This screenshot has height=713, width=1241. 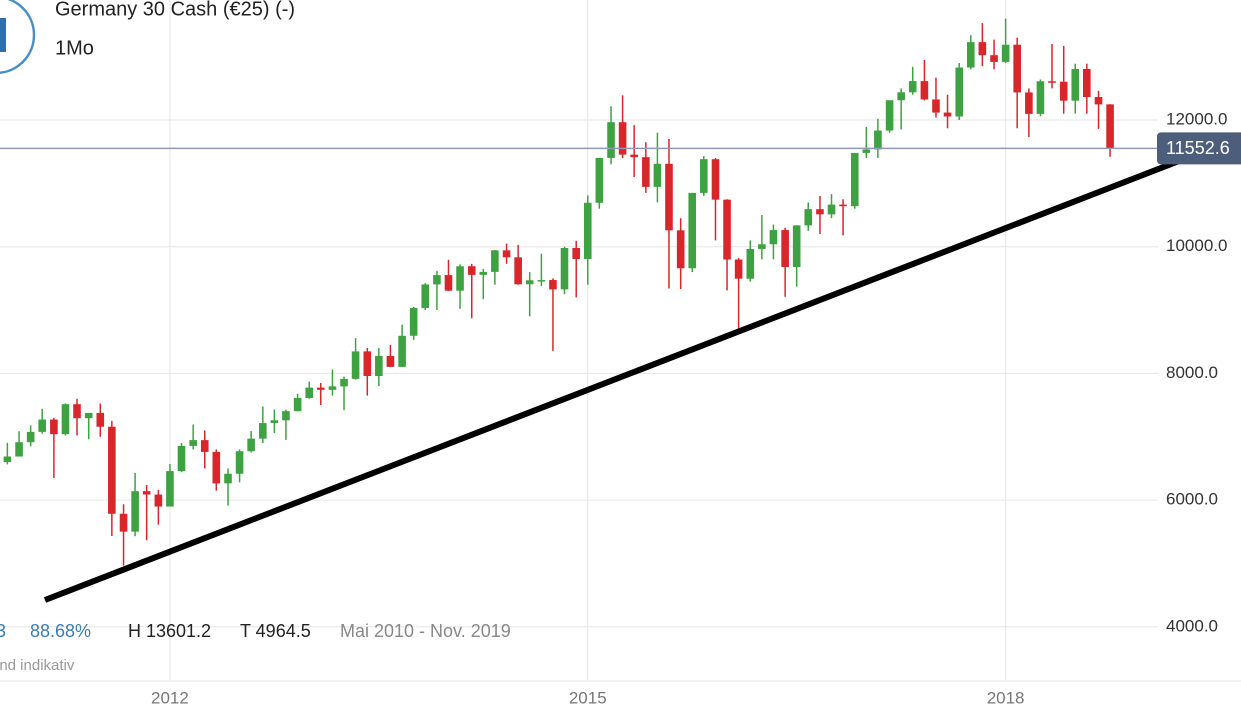 What do you see at coordinates (170, 697) in the screenshot?
I see `x-tick-label: 2012` at bounding box center [170, 697].